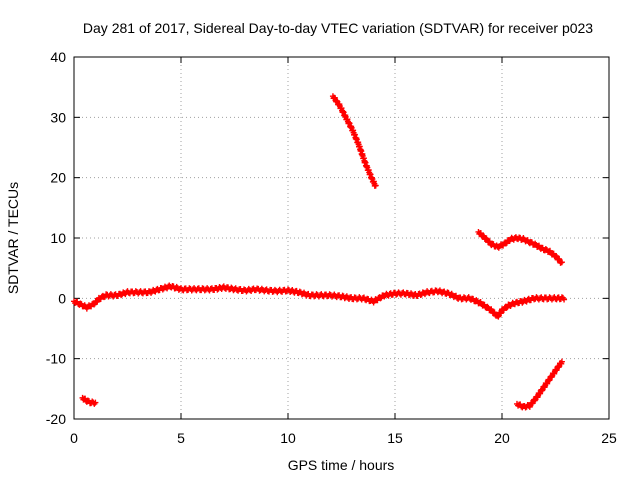  What do you see at coordinates (58, 178) in the screenshot?
I see `y-tick-label: 20` at bounding box center [58, 178].